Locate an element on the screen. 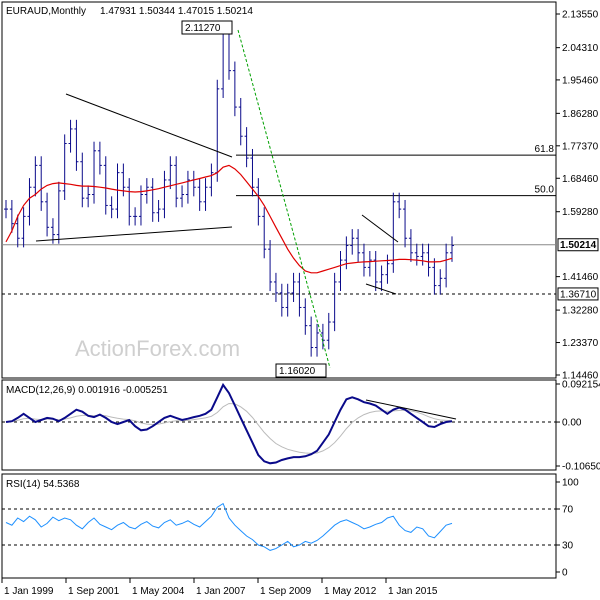 This screenshot has height=600, width=600. macd-divergence-line is located at coordinates (411, 409).